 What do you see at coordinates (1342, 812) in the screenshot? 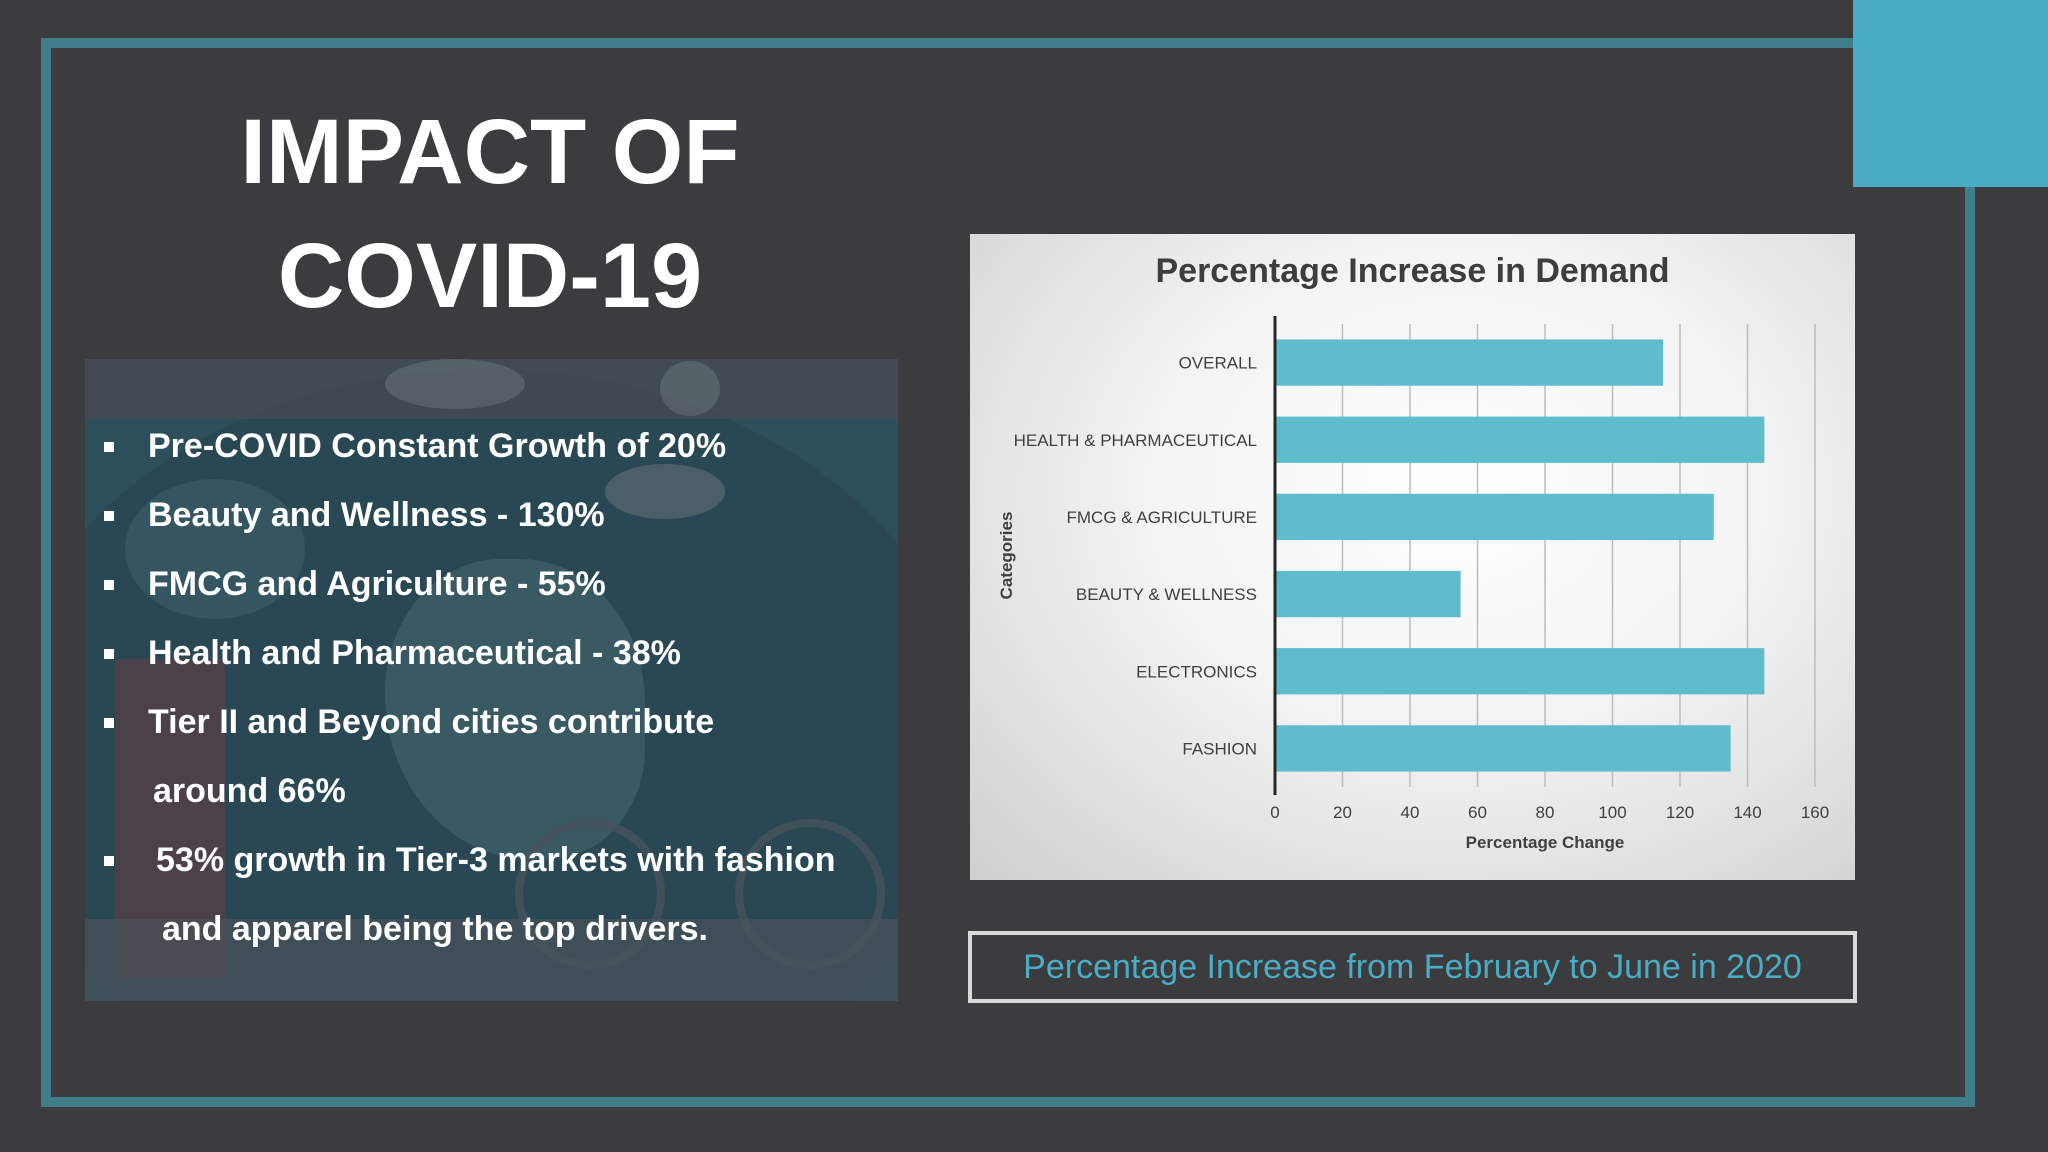
I see `x-tick-label: 20` at bounding box center [1342, 812].